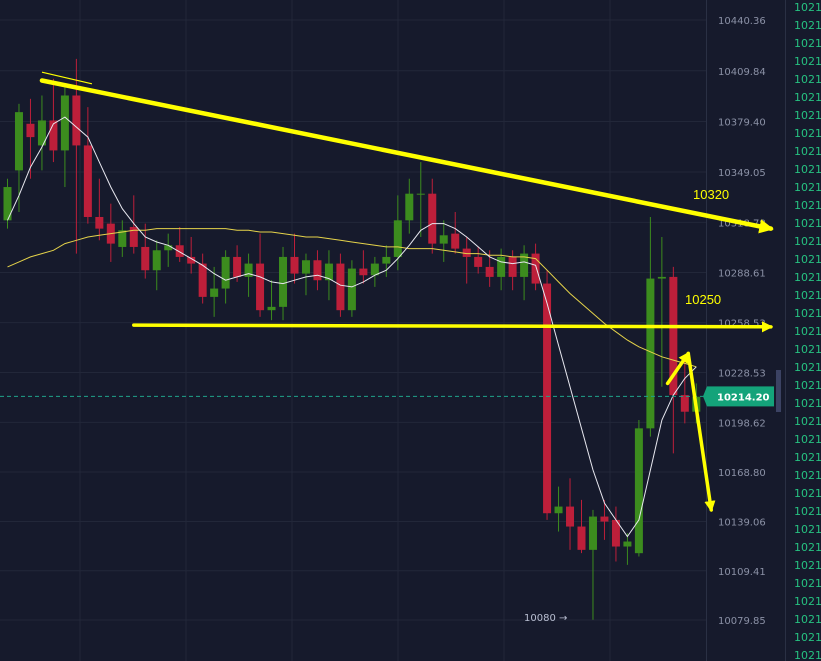 The width and height of the screenshot is (821, 661). Describe the element at coordinates (742, 324) in the screenshot. I see `y-tick-label: 10258.53` at that location.